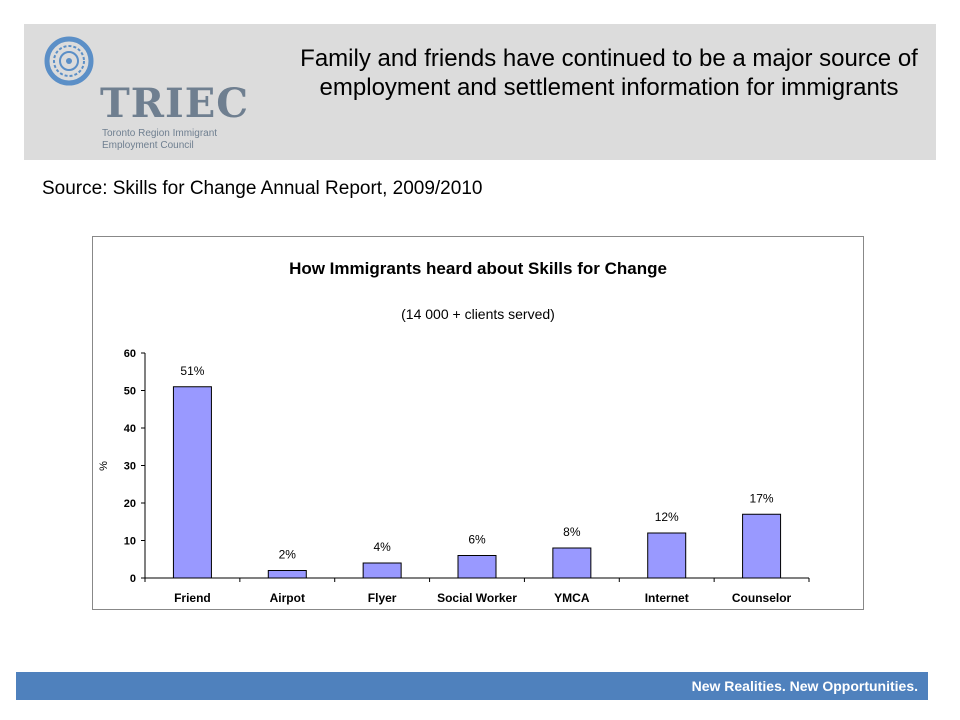 This screenshot has height=720, width=960. I want to click on logo-wordmark: TRIEC, so click(175, 103).